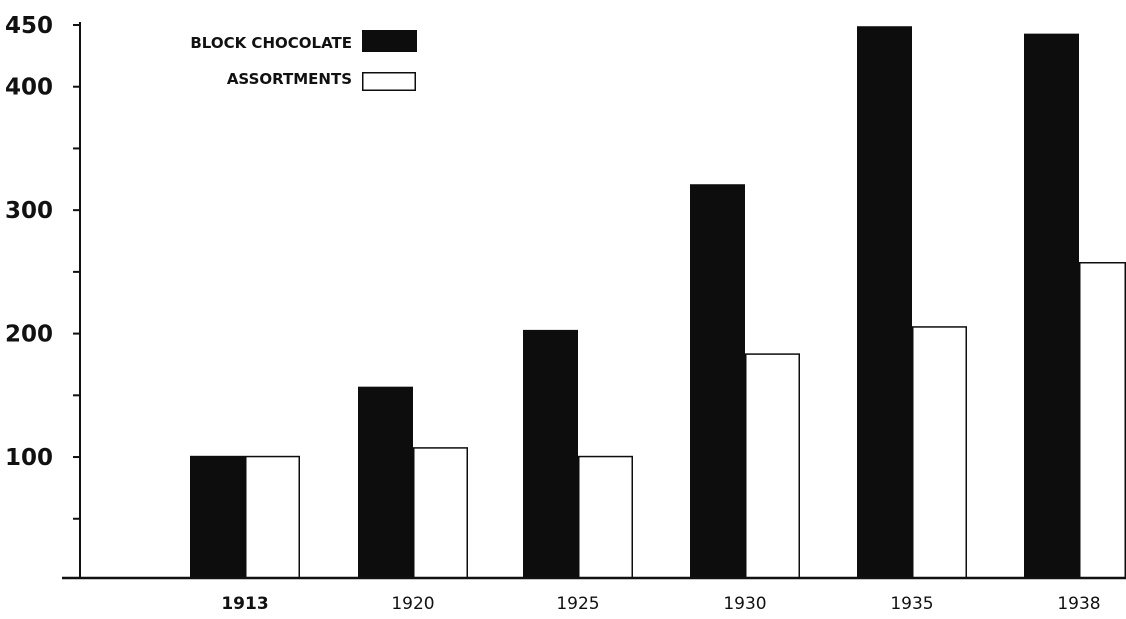 The height and width of the screenshot is (619, 1126). I want to click on legend-swatch-assortments, so click(389, 81).